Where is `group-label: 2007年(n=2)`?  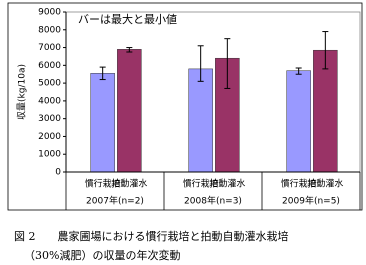
group-label: 2007年(n=2) is located at coordinates (115, 201).